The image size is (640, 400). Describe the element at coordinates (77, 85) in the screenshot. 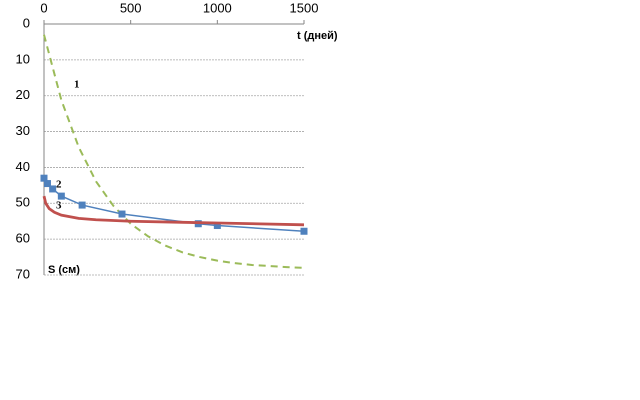

I see `annotation: 1` at that location.